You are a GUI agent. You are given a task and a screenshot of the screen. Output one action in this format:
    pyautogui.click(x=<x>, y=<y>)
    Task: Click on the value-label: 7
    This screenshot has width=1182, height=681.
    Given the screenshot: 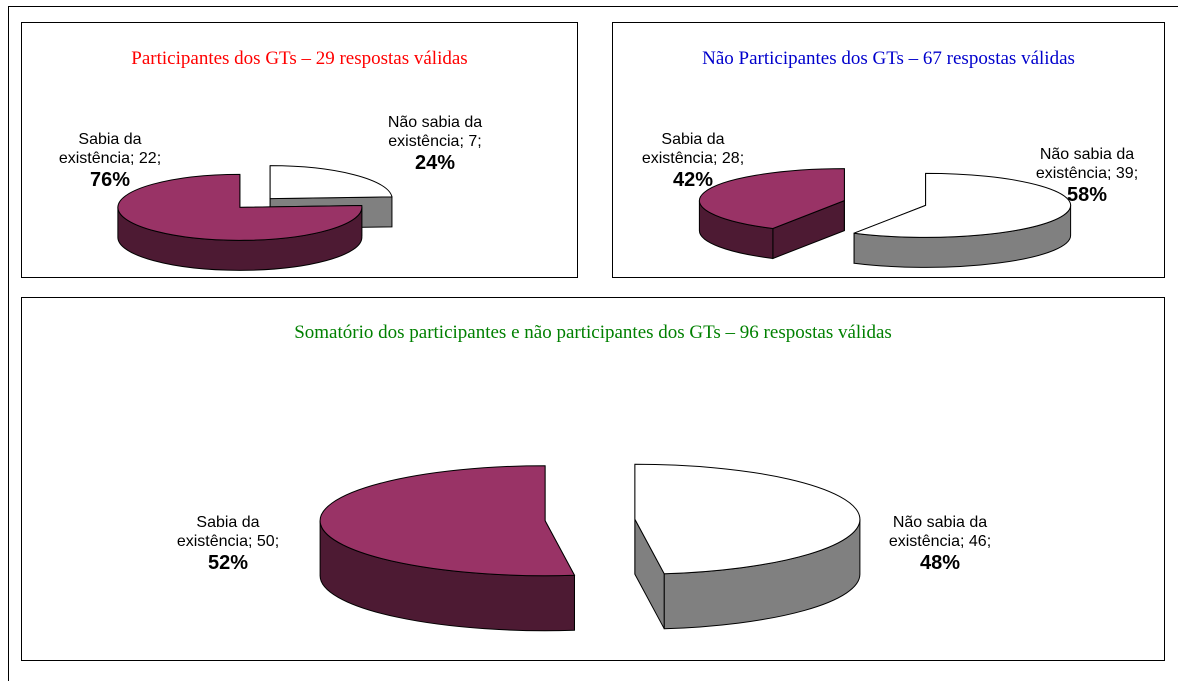 What is the action you would take?
    pyautogui.click(x=473, y=141)
    